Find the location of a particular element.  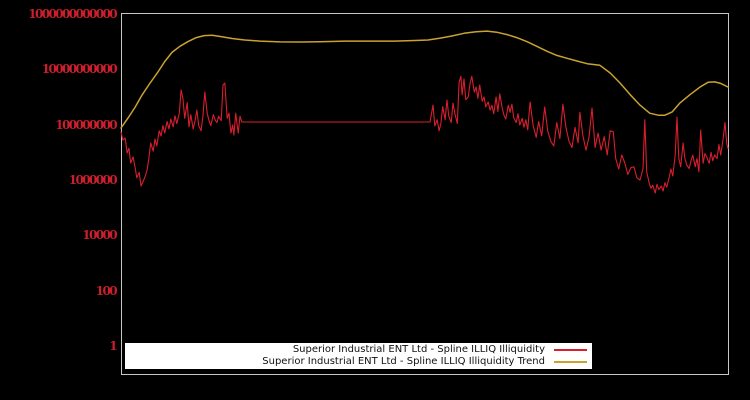

y-tick-label: 100000000 is located at coordinates (86, 124).